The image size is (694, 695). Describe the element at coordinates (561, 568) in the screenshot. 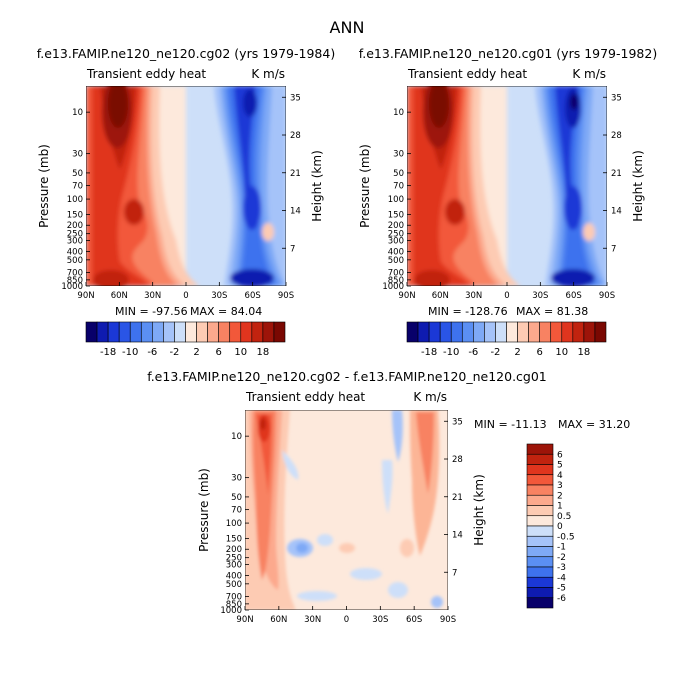

I see `colorbar-label: -3` at that location.